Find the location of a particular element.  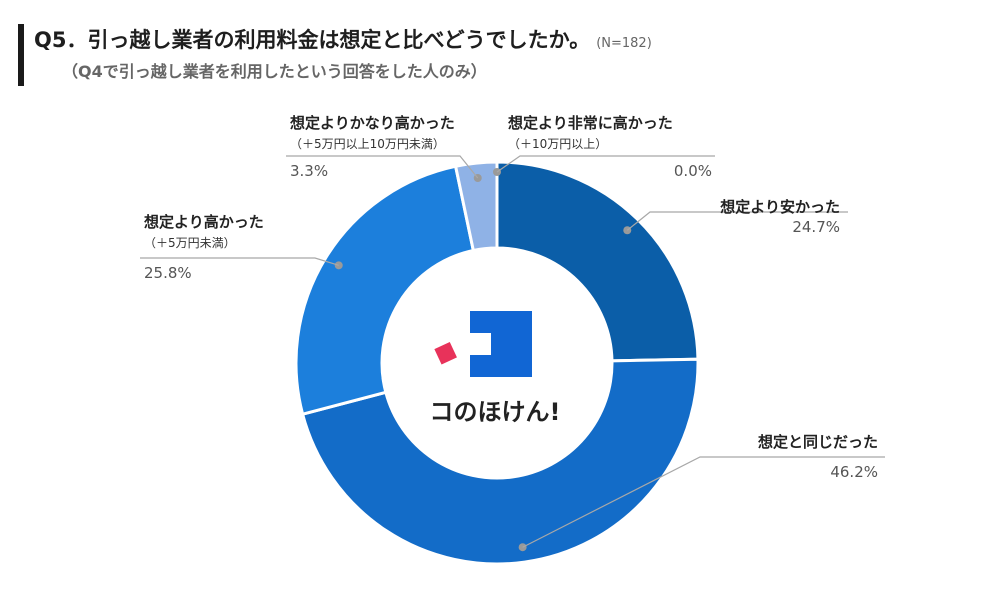

slice-label-2: 想定より高かった is located at coordinates (203, 222).